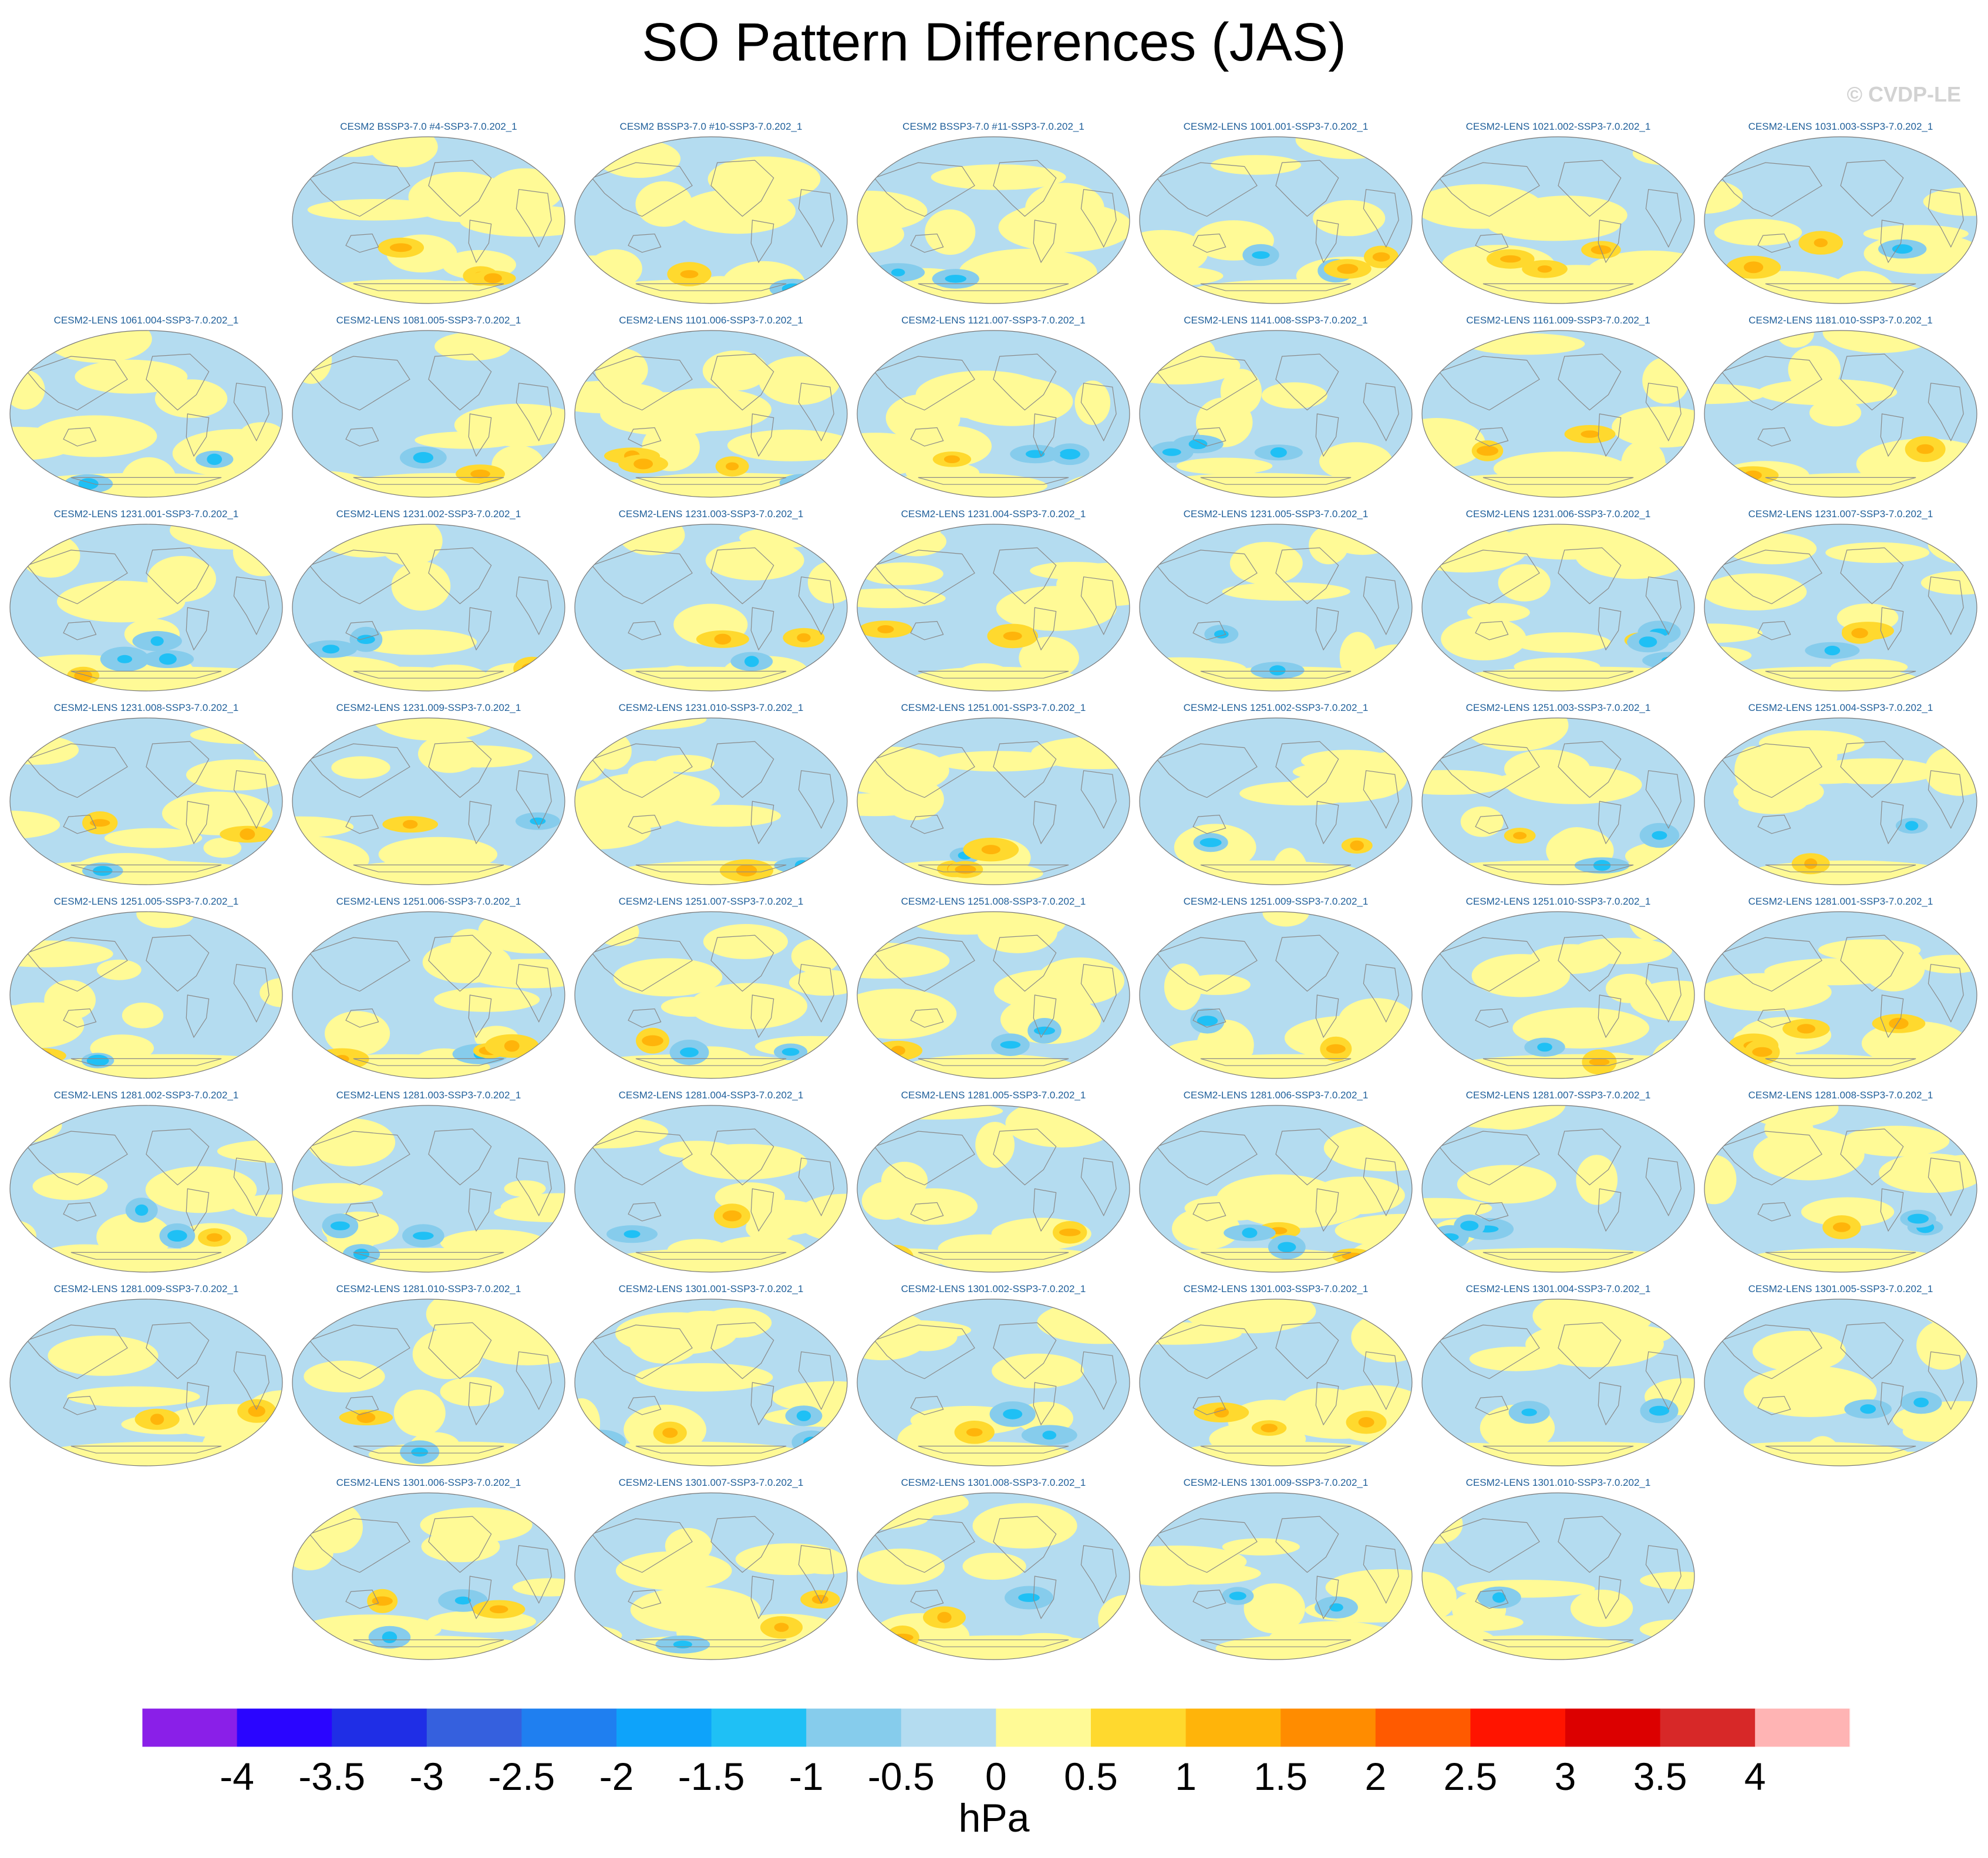 The height and width of the screenshot is (1858, 1988). Describe the element at coordinates (1186, 1776) in the screenshot. I see `colorbar-tick-label: 1` at that location.